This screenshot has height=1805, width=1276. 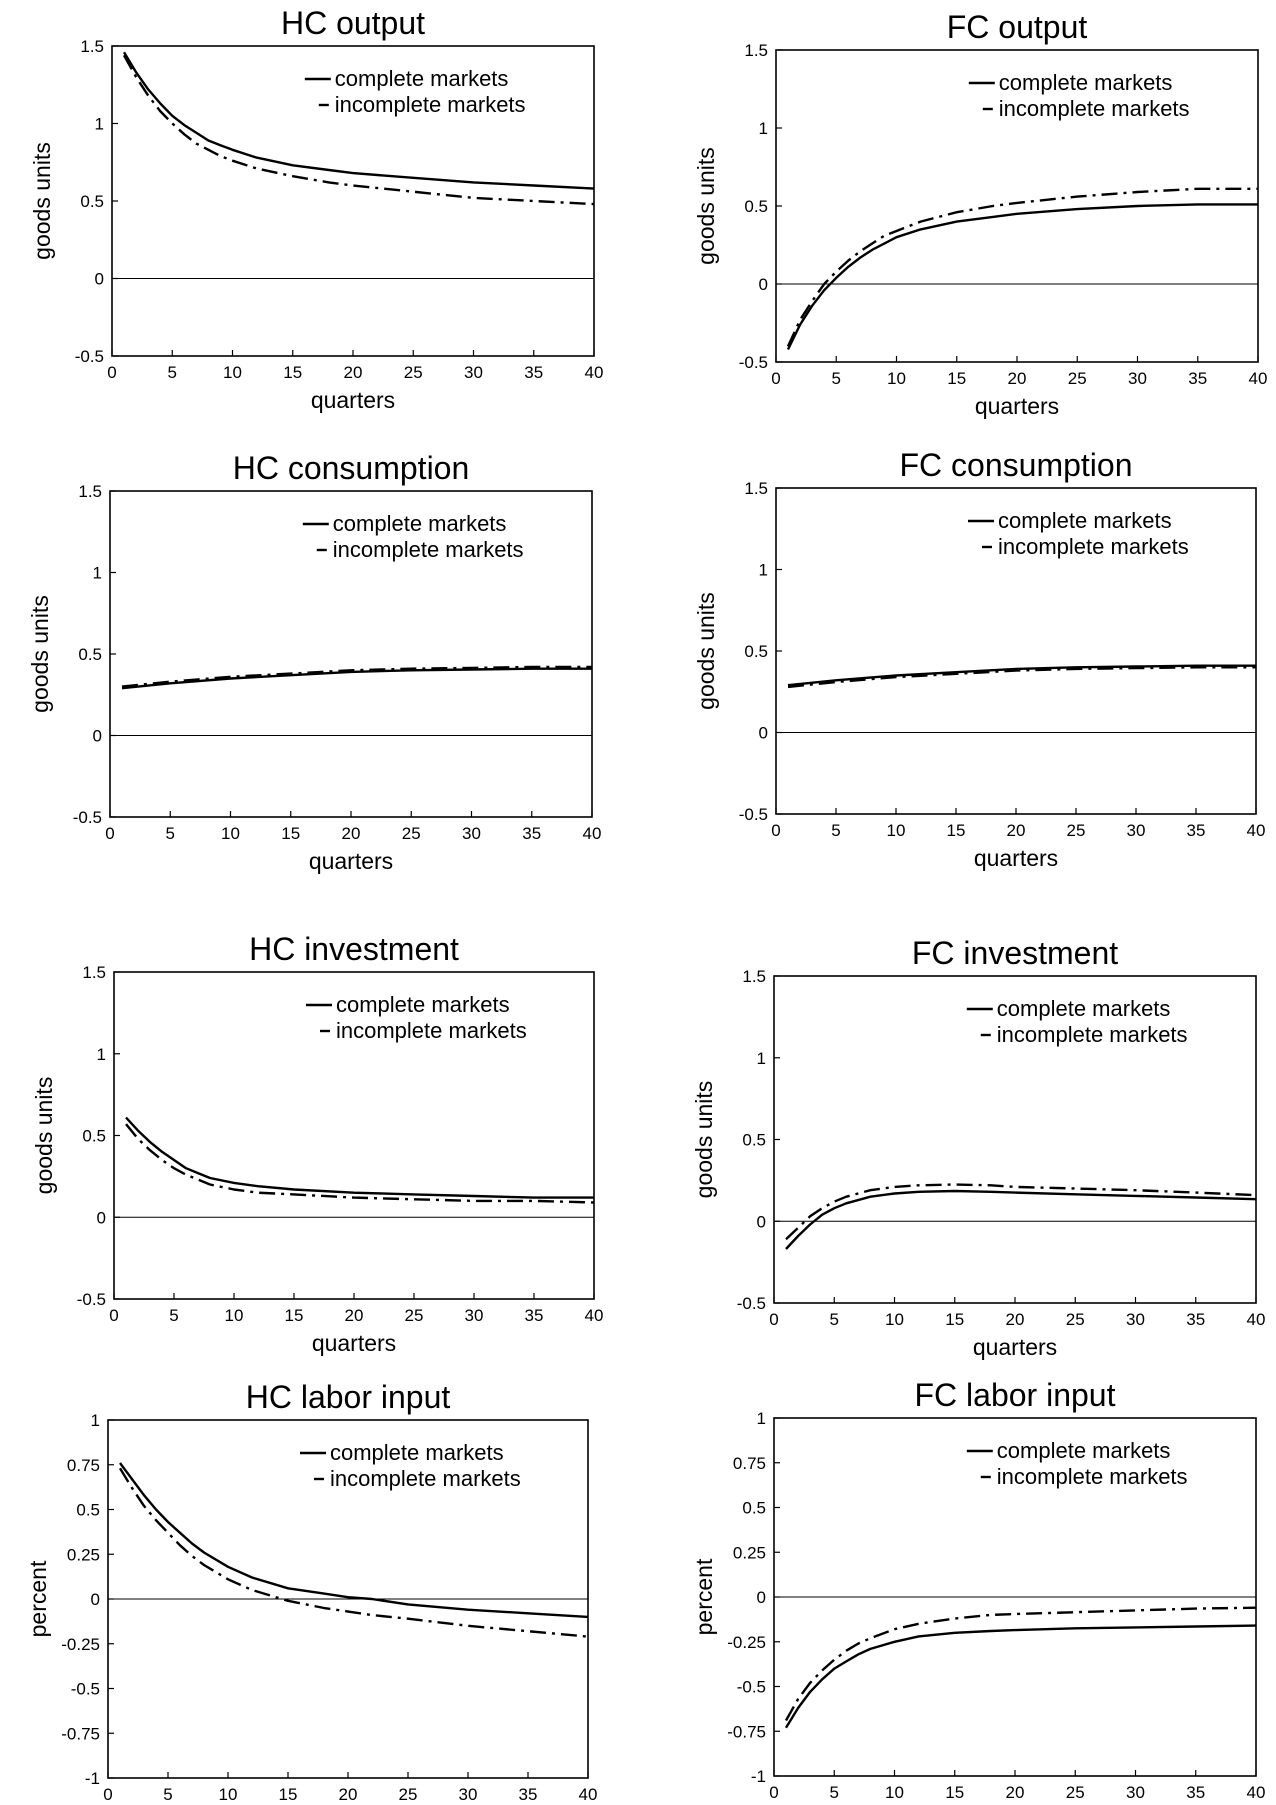 I want to click on y-axis-label: percent, so click(x=704, y=1596).